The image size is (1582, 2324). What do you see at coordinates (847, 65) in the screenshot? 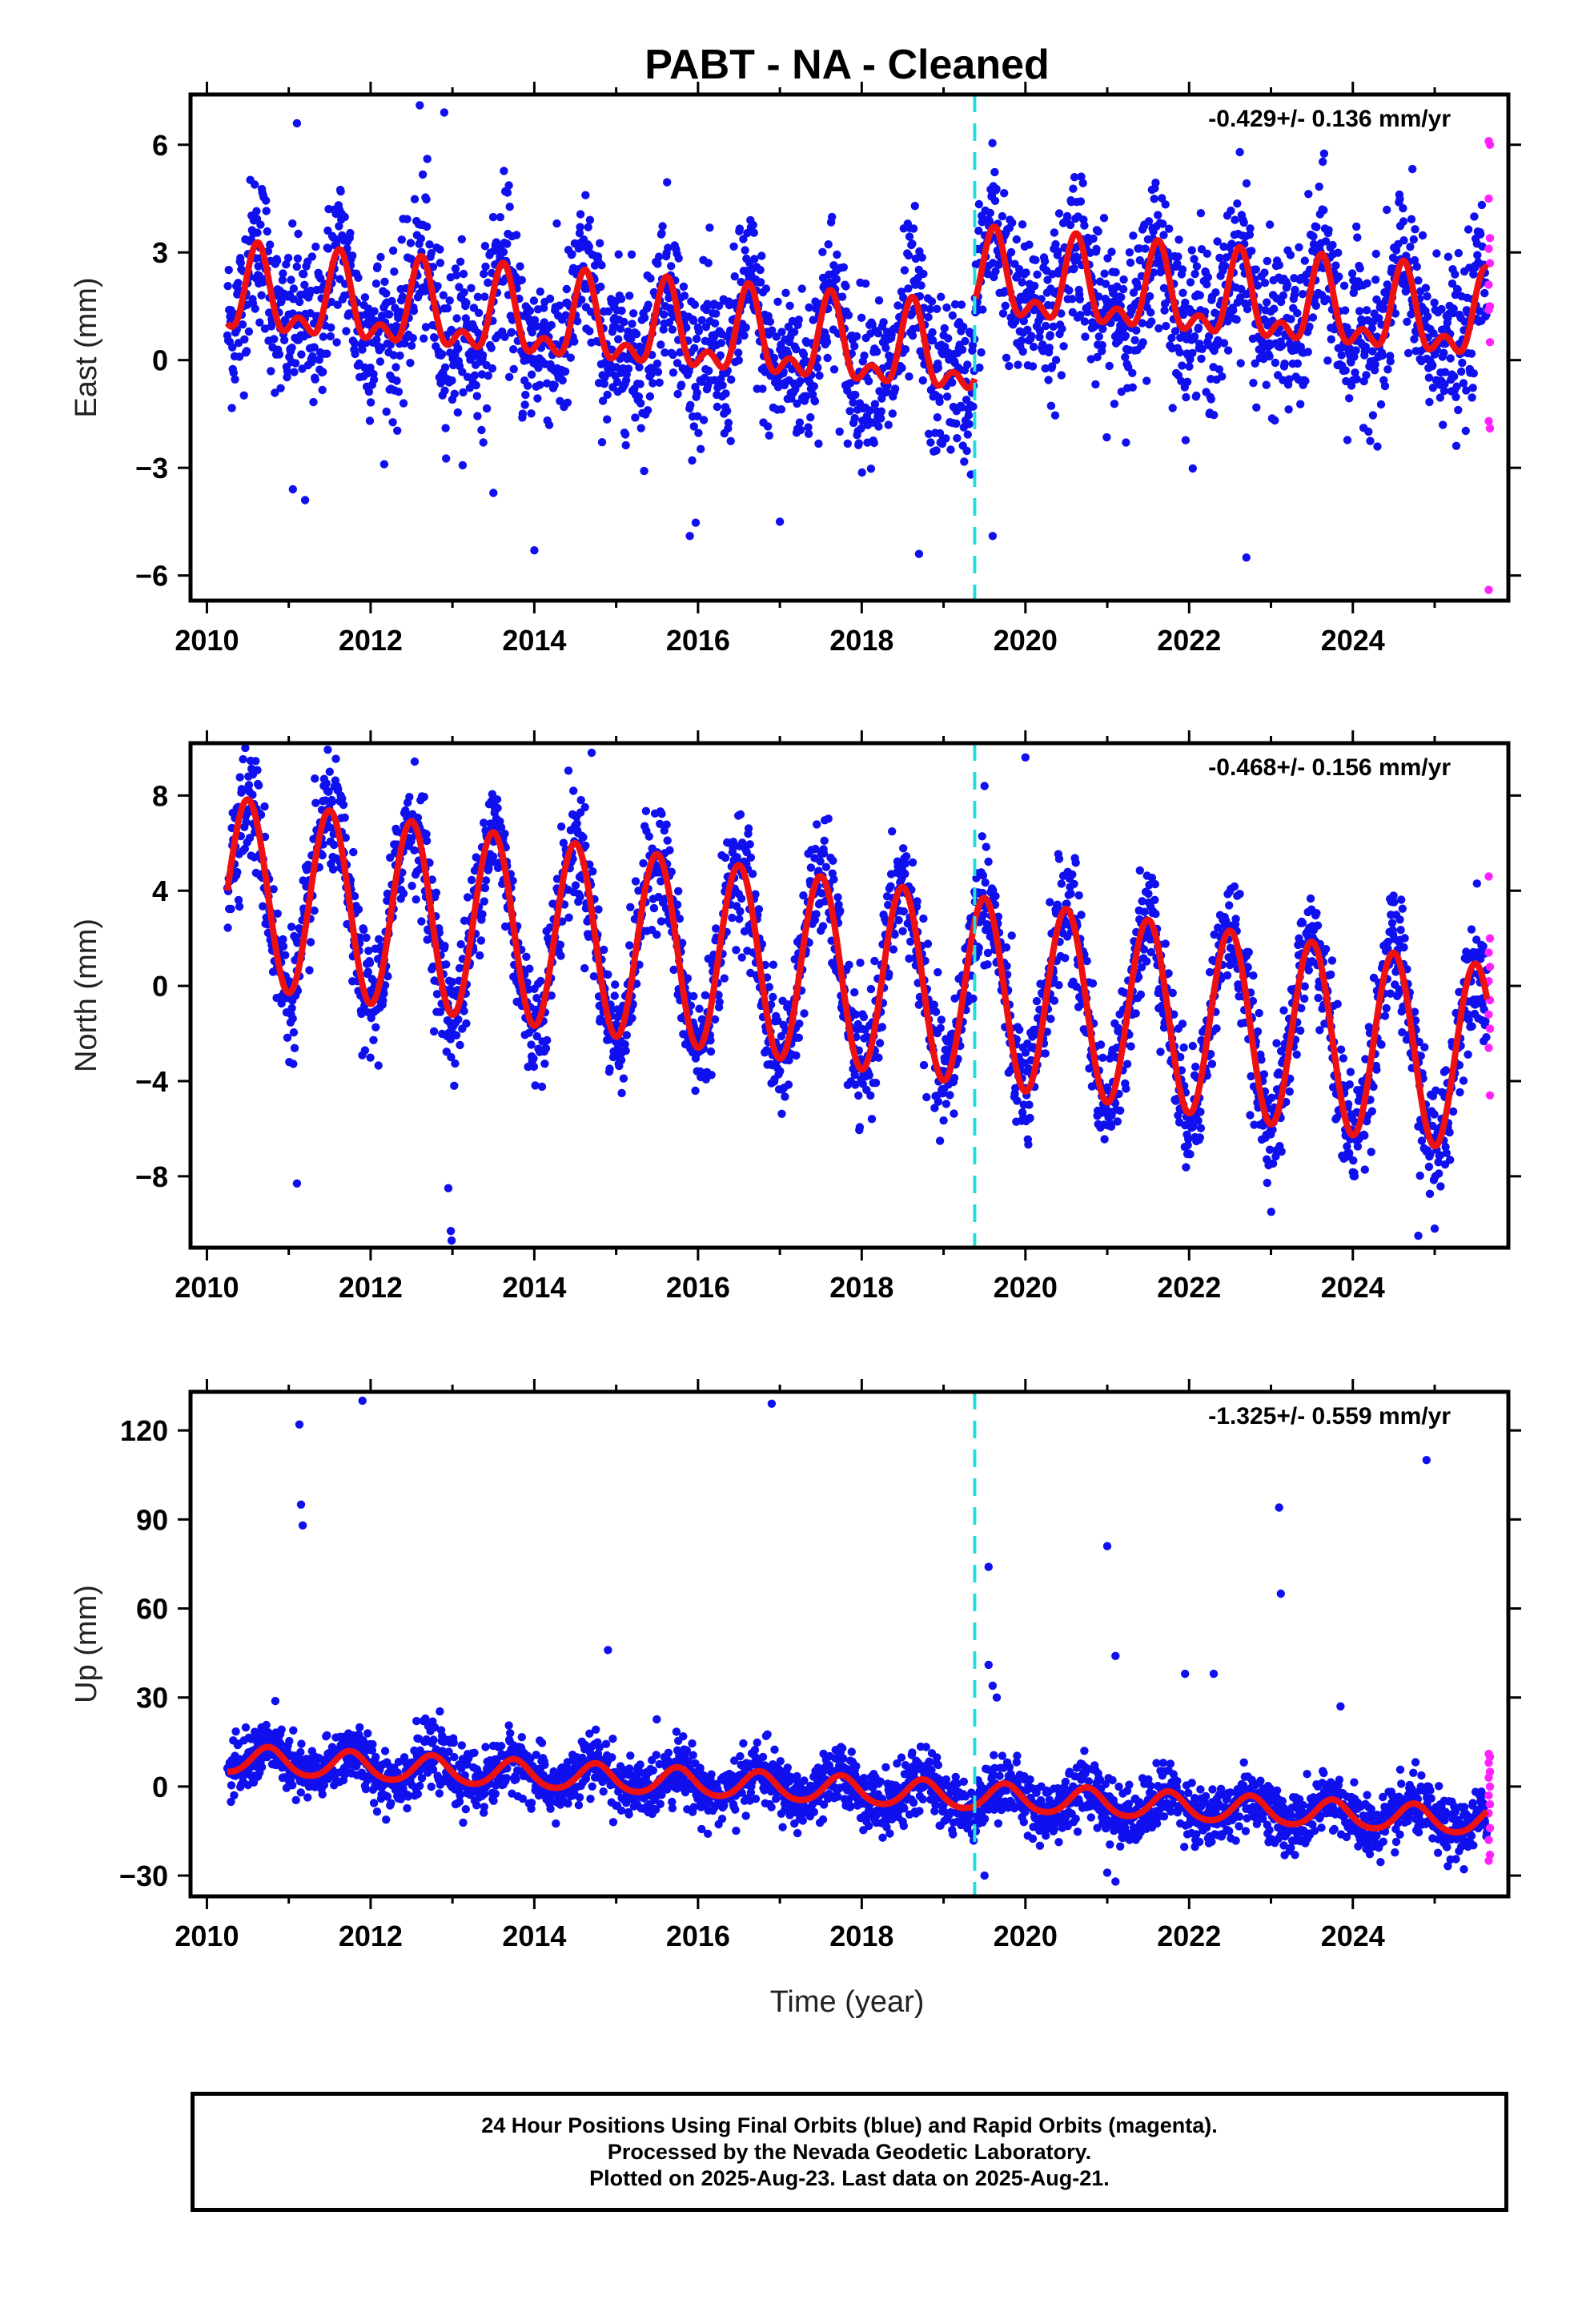
I see `chart-title: PABT - NA - Cleaned` at bounding box center [847, 65].